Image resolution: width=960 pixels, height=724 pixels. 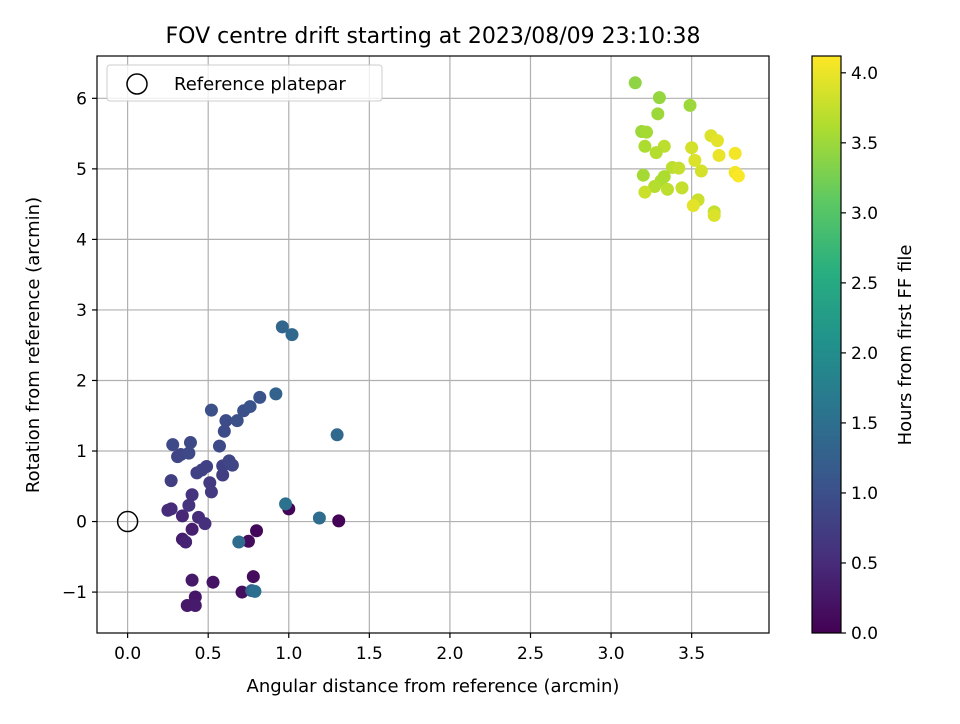 I want to click on legend-box, so click(x=244, y=83).